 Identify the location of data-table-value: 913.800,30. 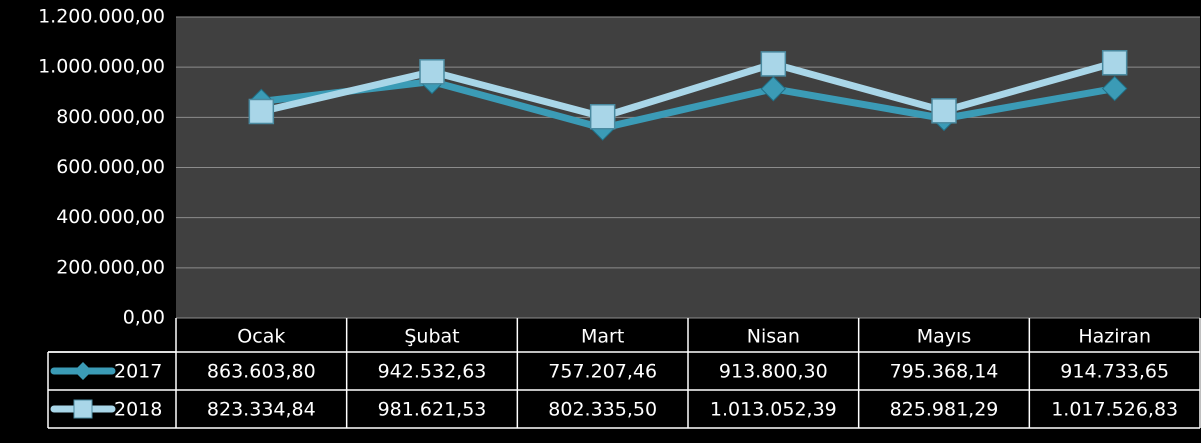
(773, 372).